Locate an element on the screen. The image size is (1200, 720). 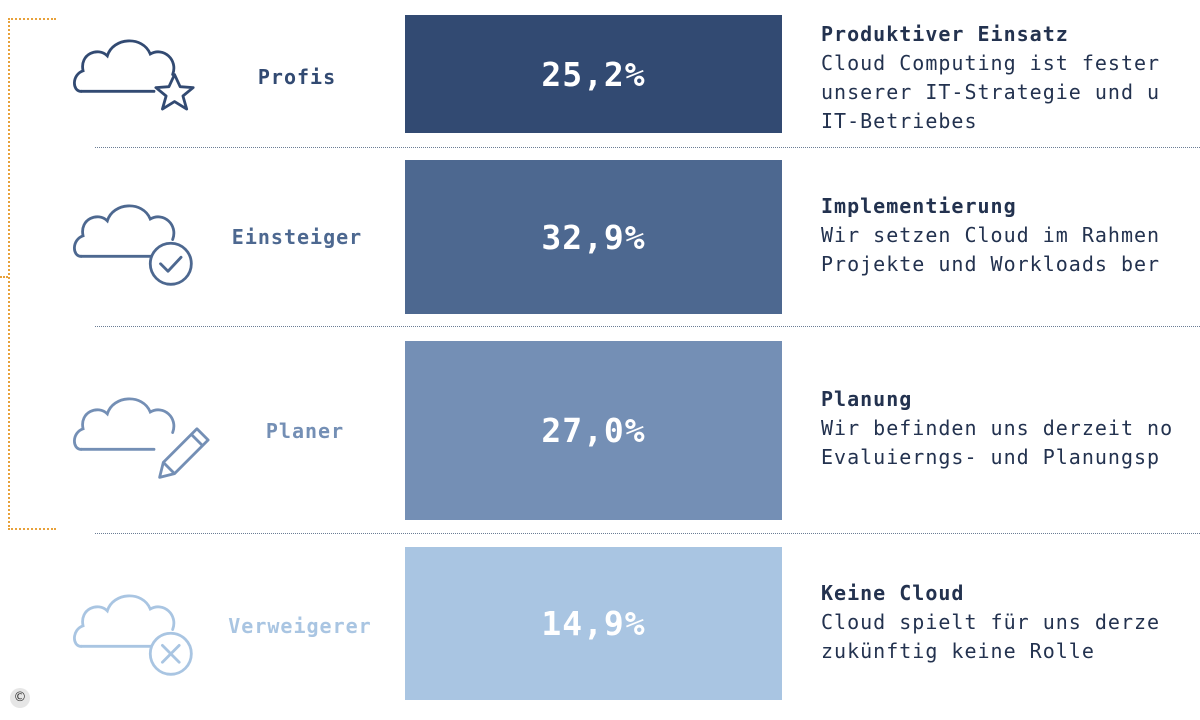
bar-value-label: 25,2% is located at coordinates (593, 74).